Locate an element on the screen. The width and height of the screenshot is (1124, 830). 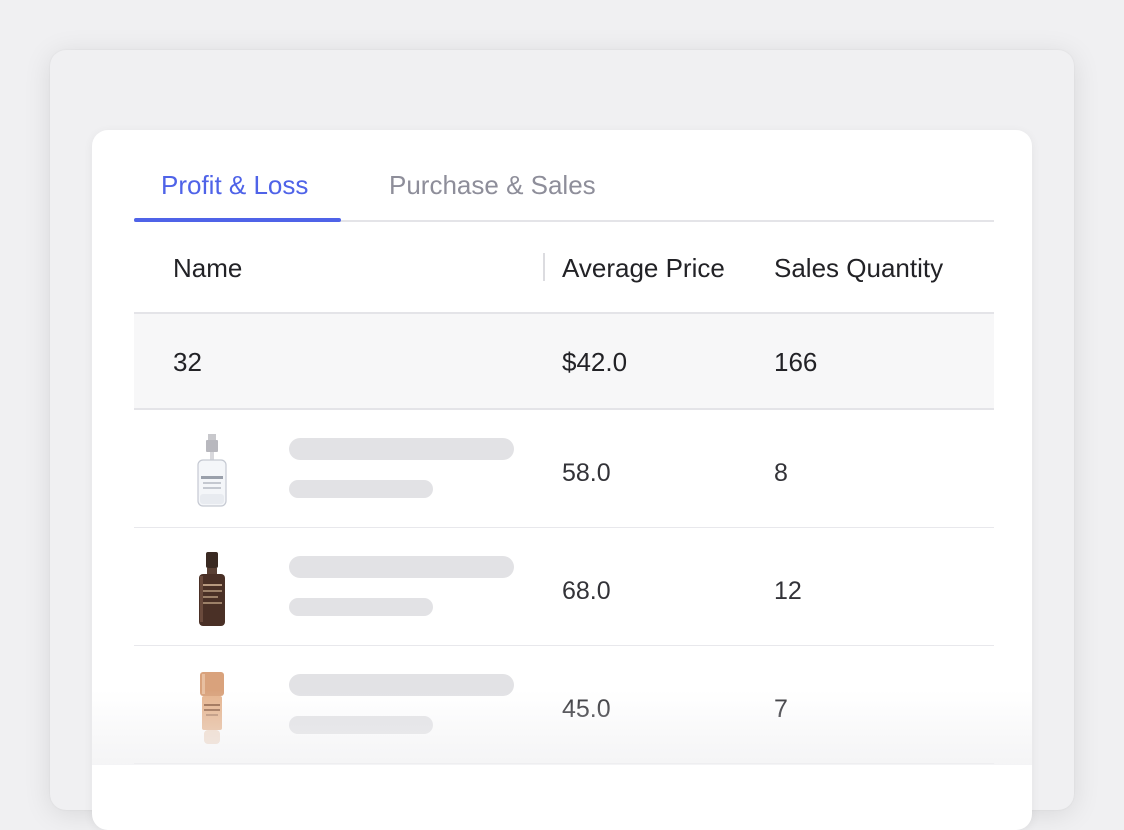
summary-row: 32 $42.0 166 is located at coordinates (564, 362).